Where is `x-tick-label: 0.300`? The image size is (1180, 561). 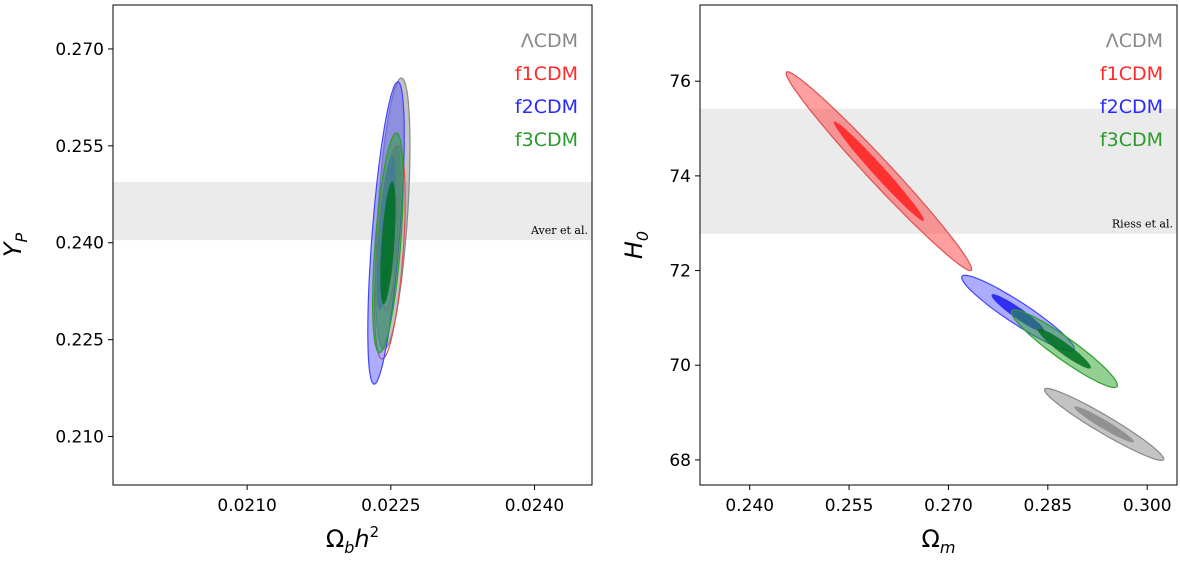 x-tick-label: 0.300 is located at coordinates (1147, 506).